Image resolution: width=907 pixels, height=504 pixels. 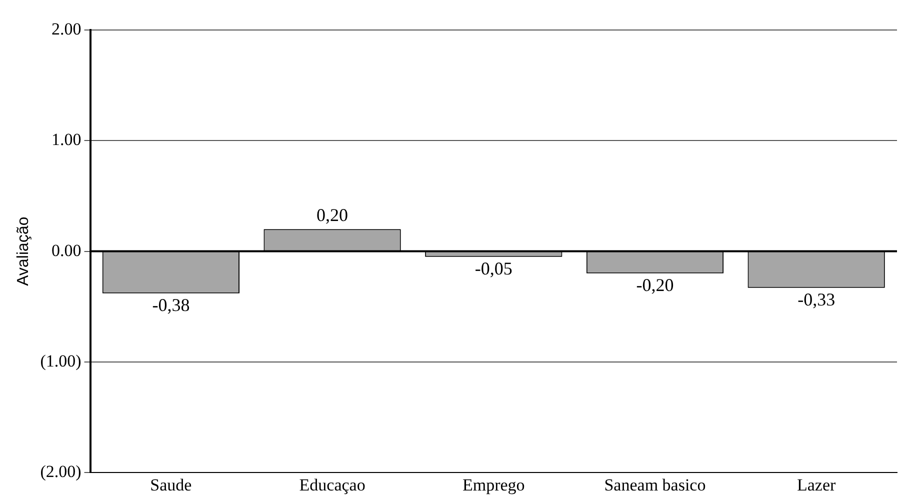 What do you see at coordinates (67, 140) in the screenshot?
I see `y-tick-label: 1.00` at bounding box center [67, 140].